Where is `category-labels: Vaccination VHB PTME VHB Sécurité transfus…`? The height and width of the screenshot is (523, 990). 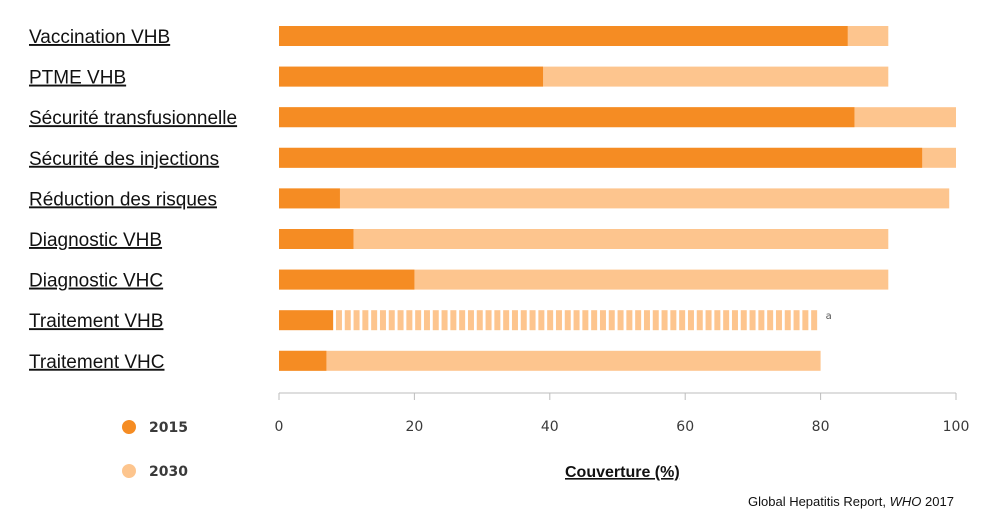 category-labels: Vaccination VHB PTME VHB Sécurité transfus… is located at coordinates (133, 200).